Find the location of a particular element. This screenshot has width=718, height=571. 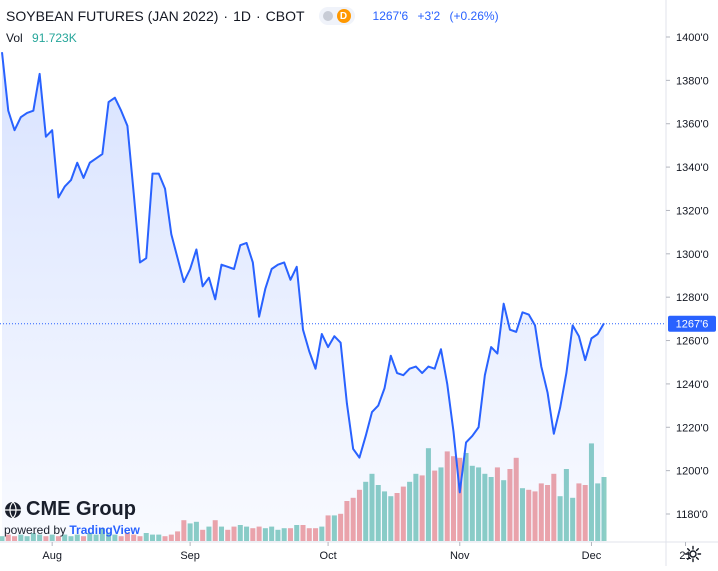

last-price-label: 1267'6 is located at coordinates (692, 325).